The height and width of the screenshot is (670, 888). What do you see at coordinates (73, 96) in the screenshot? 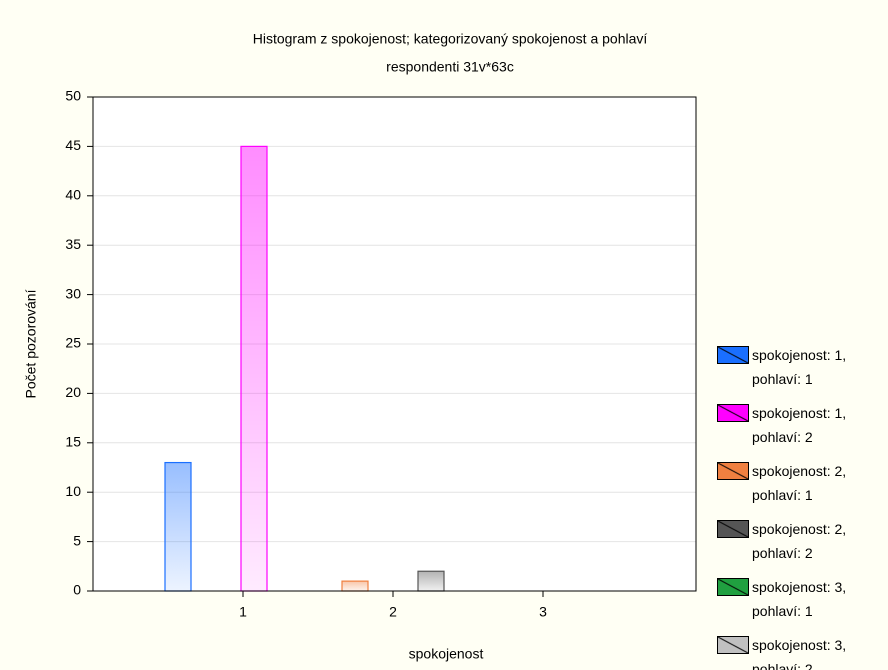
I see `y-tick-label: 50` at bounding box center [73, 96].